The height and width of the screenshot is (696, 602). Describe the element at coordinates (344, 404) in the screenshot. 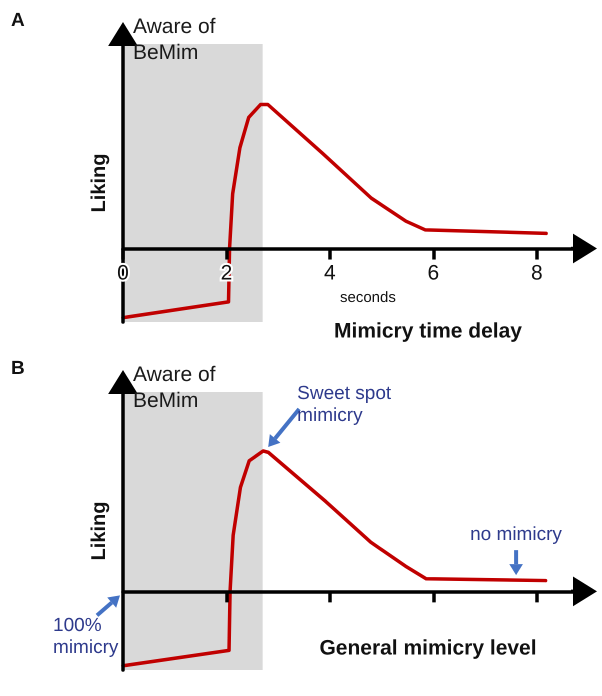

I see `annotation: Sweet spot mimicry` at that location.